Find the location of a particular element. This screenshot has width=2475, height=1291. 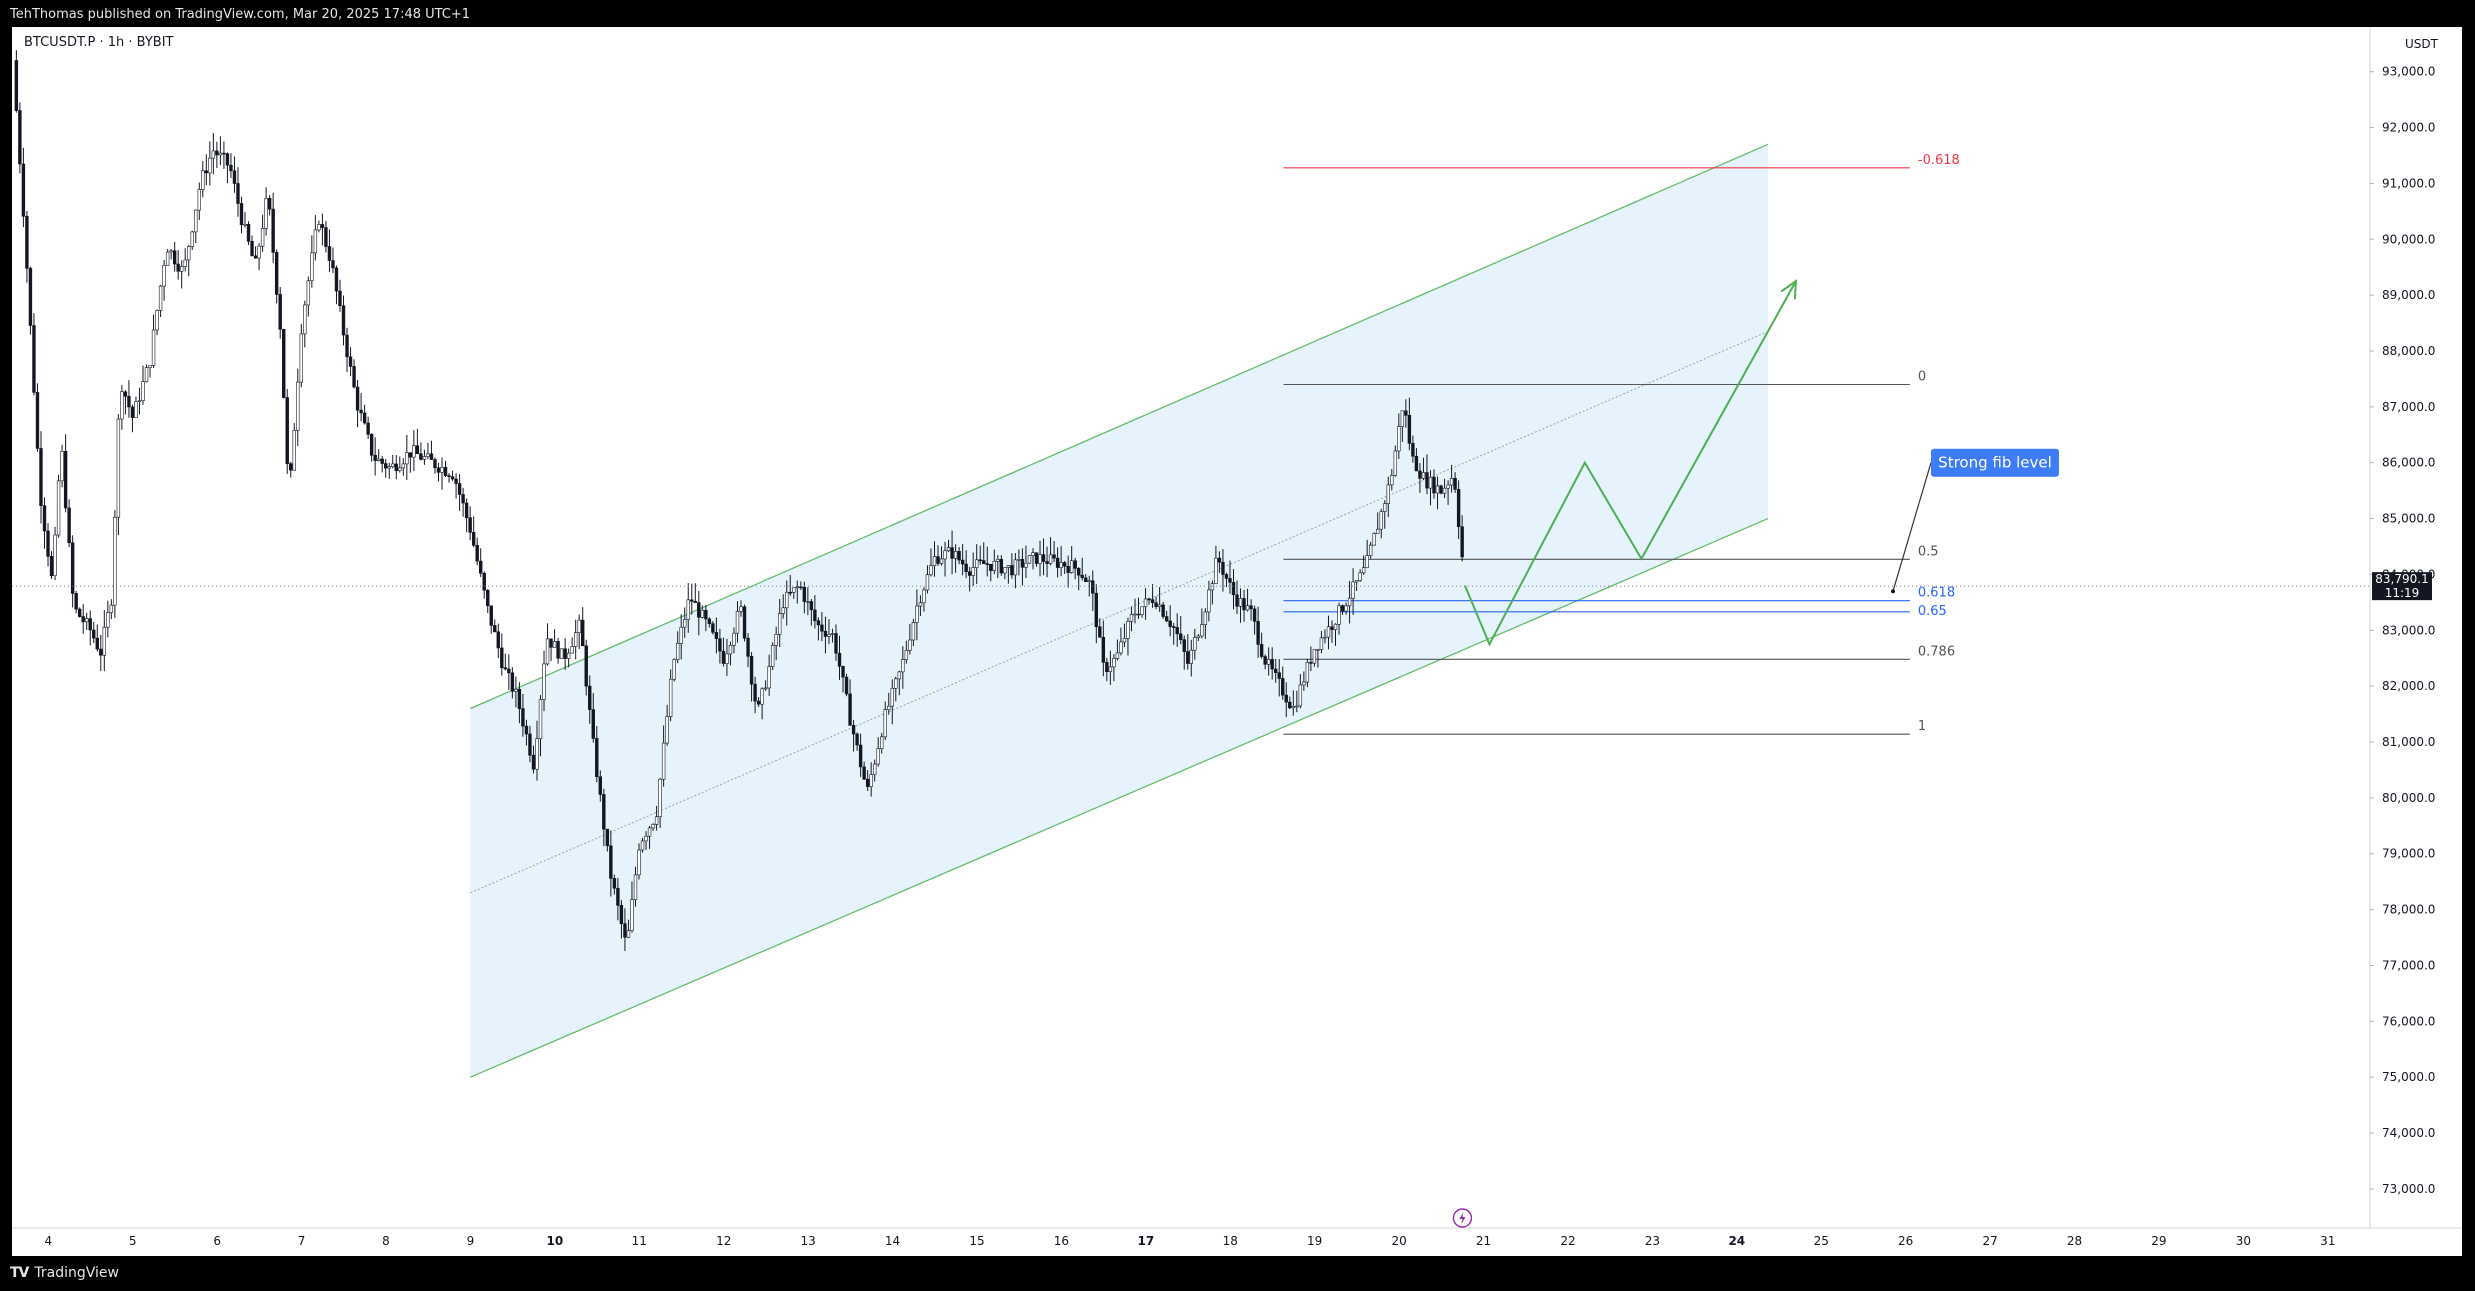

fib-level-label: 1 is located at coordinates (1922, 726).